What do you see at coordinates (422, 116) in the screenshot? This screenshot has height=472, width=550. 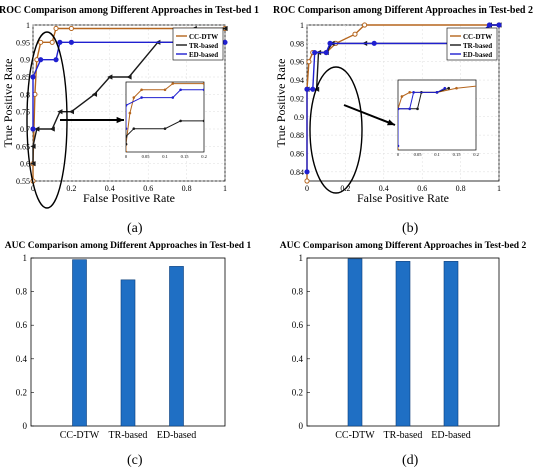 I see `chart-b-inset-series-ED-based` at bounding box center [422, 116].